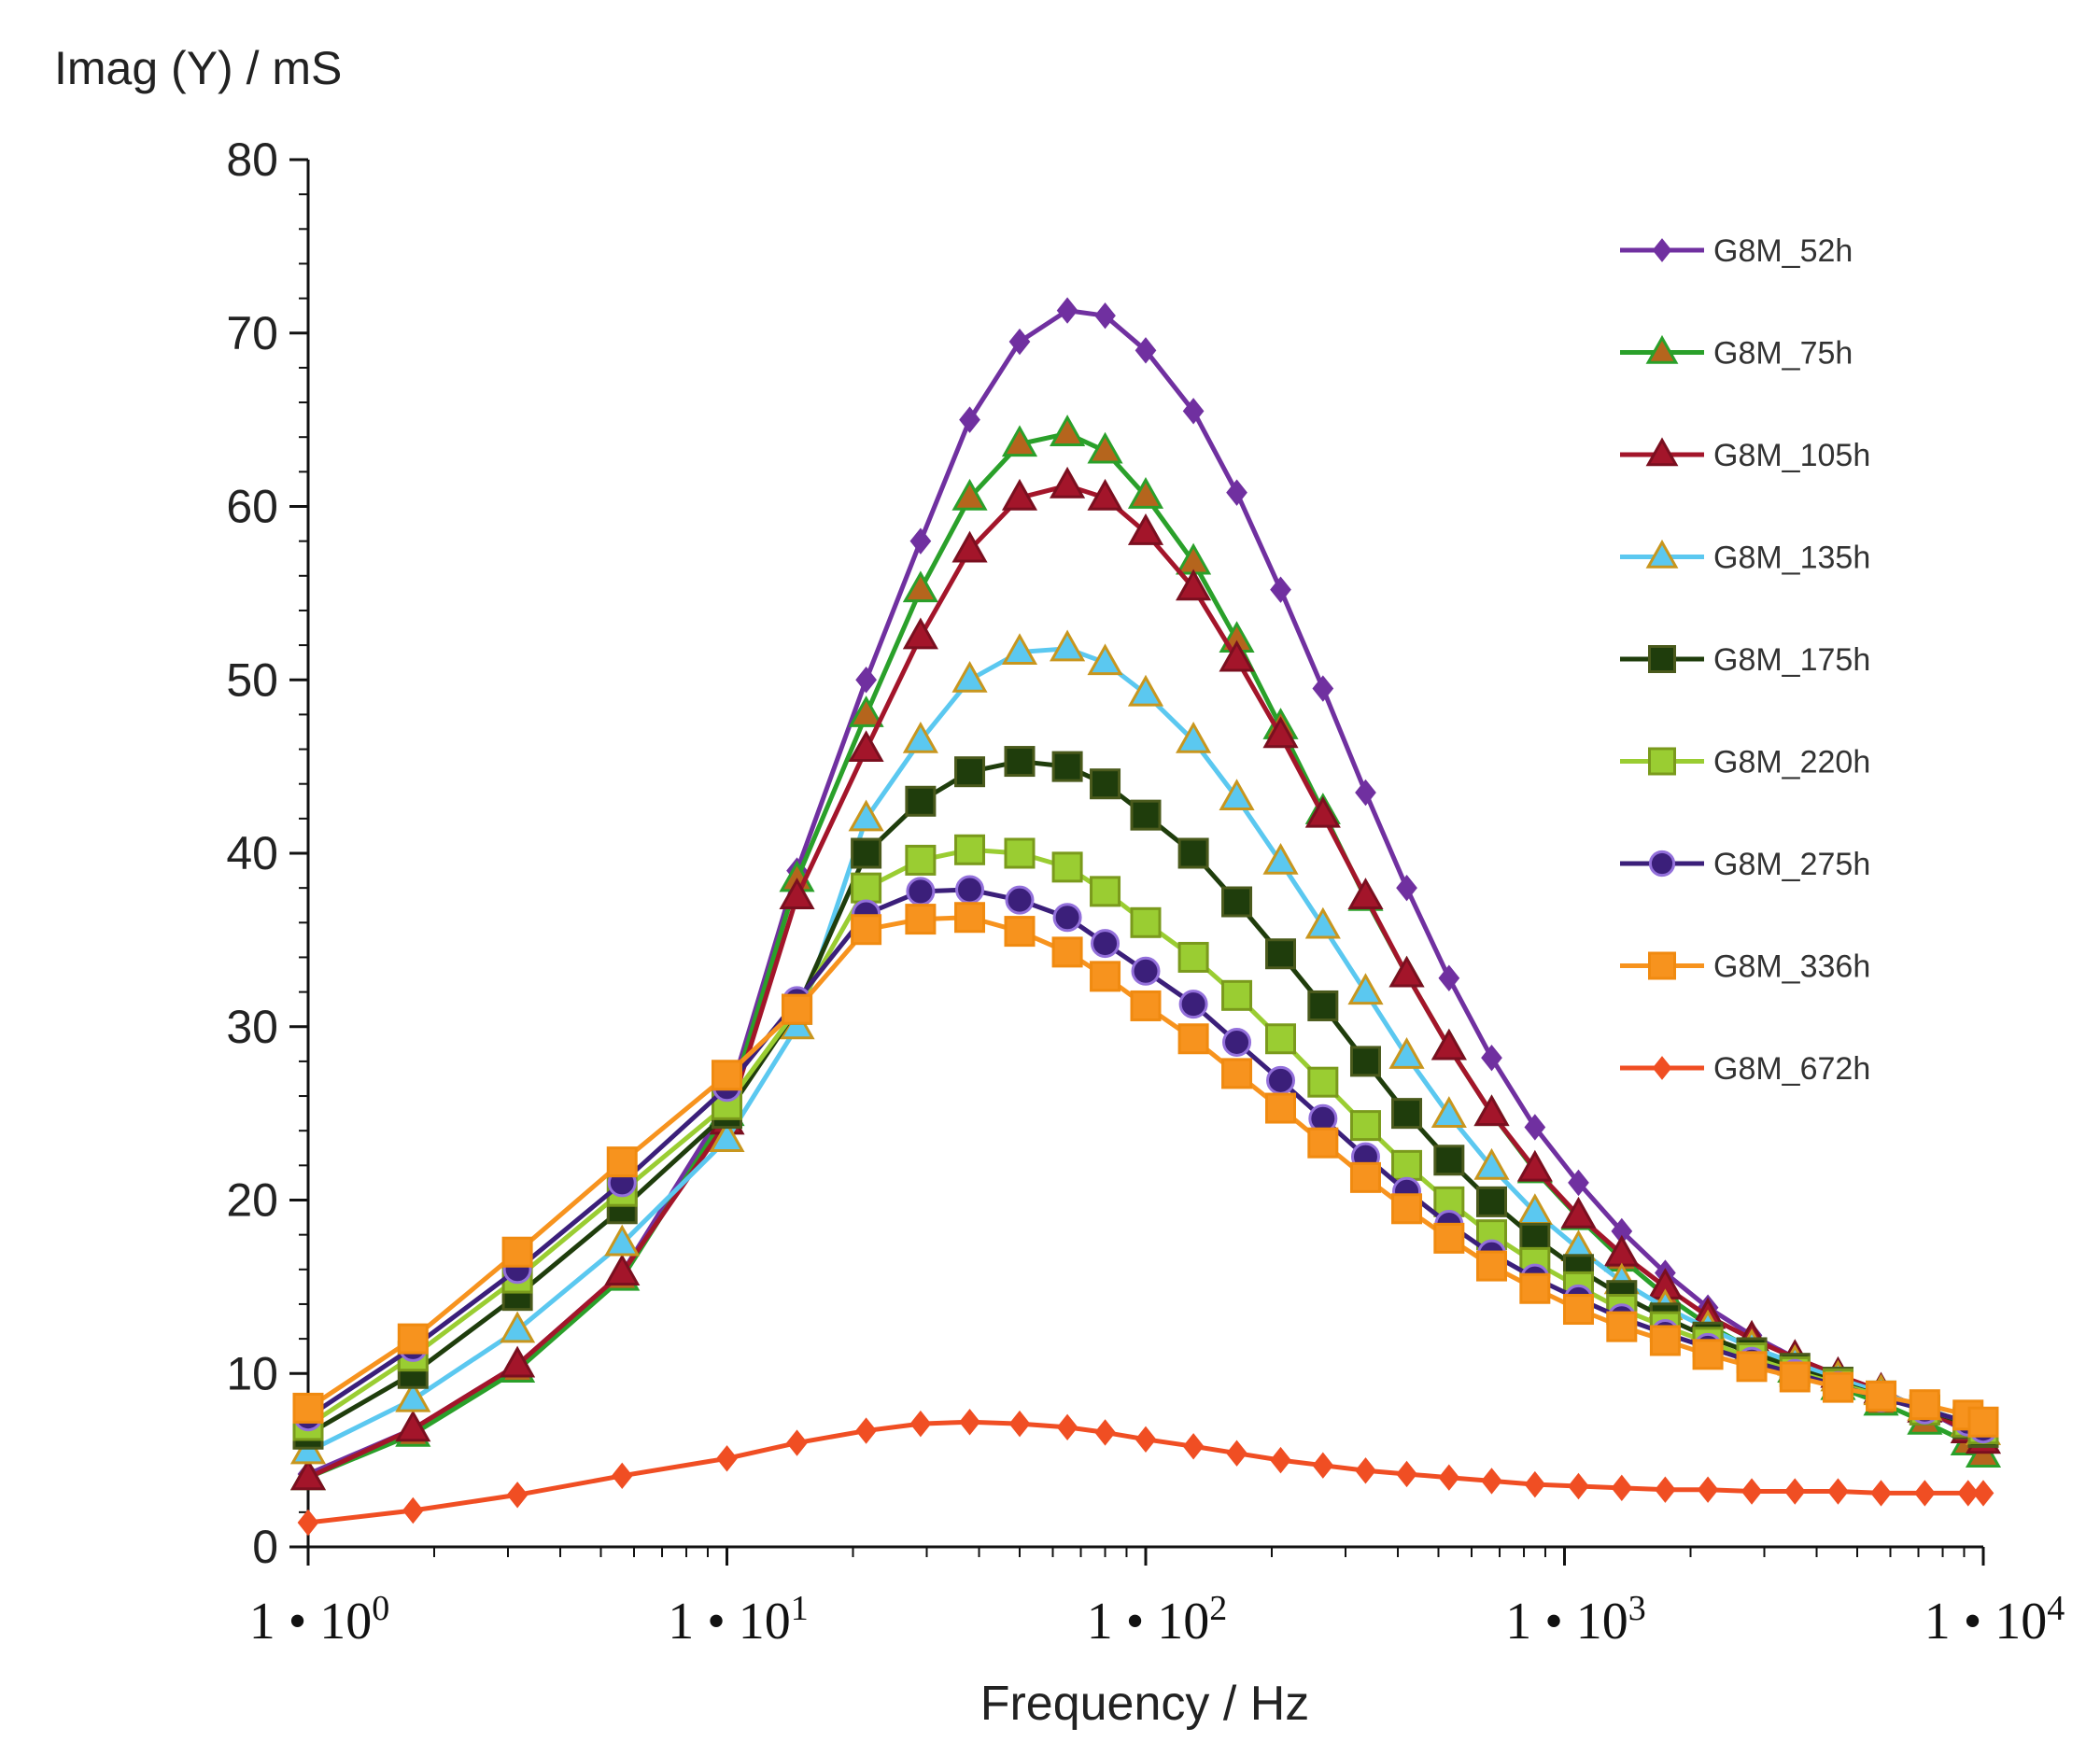 Image resolution: width=2100 pixels, height=1756 pixels. Describe the element at coordinates (1783, 354) in the screenshot. I see `legend-label: G8M_75h` at that location.